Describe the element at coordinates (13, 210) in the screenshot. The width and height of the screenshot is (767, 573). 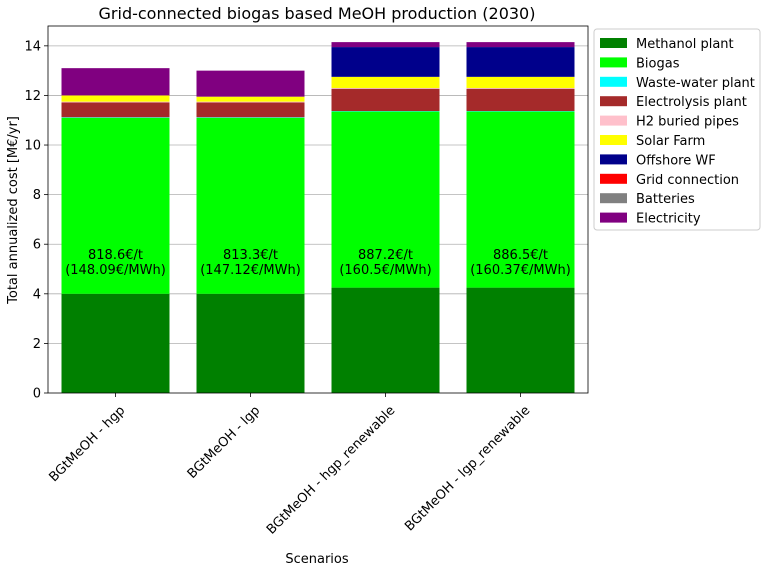
I see `y-axis-label: Total annualized cost [M€/yr]` at that location.